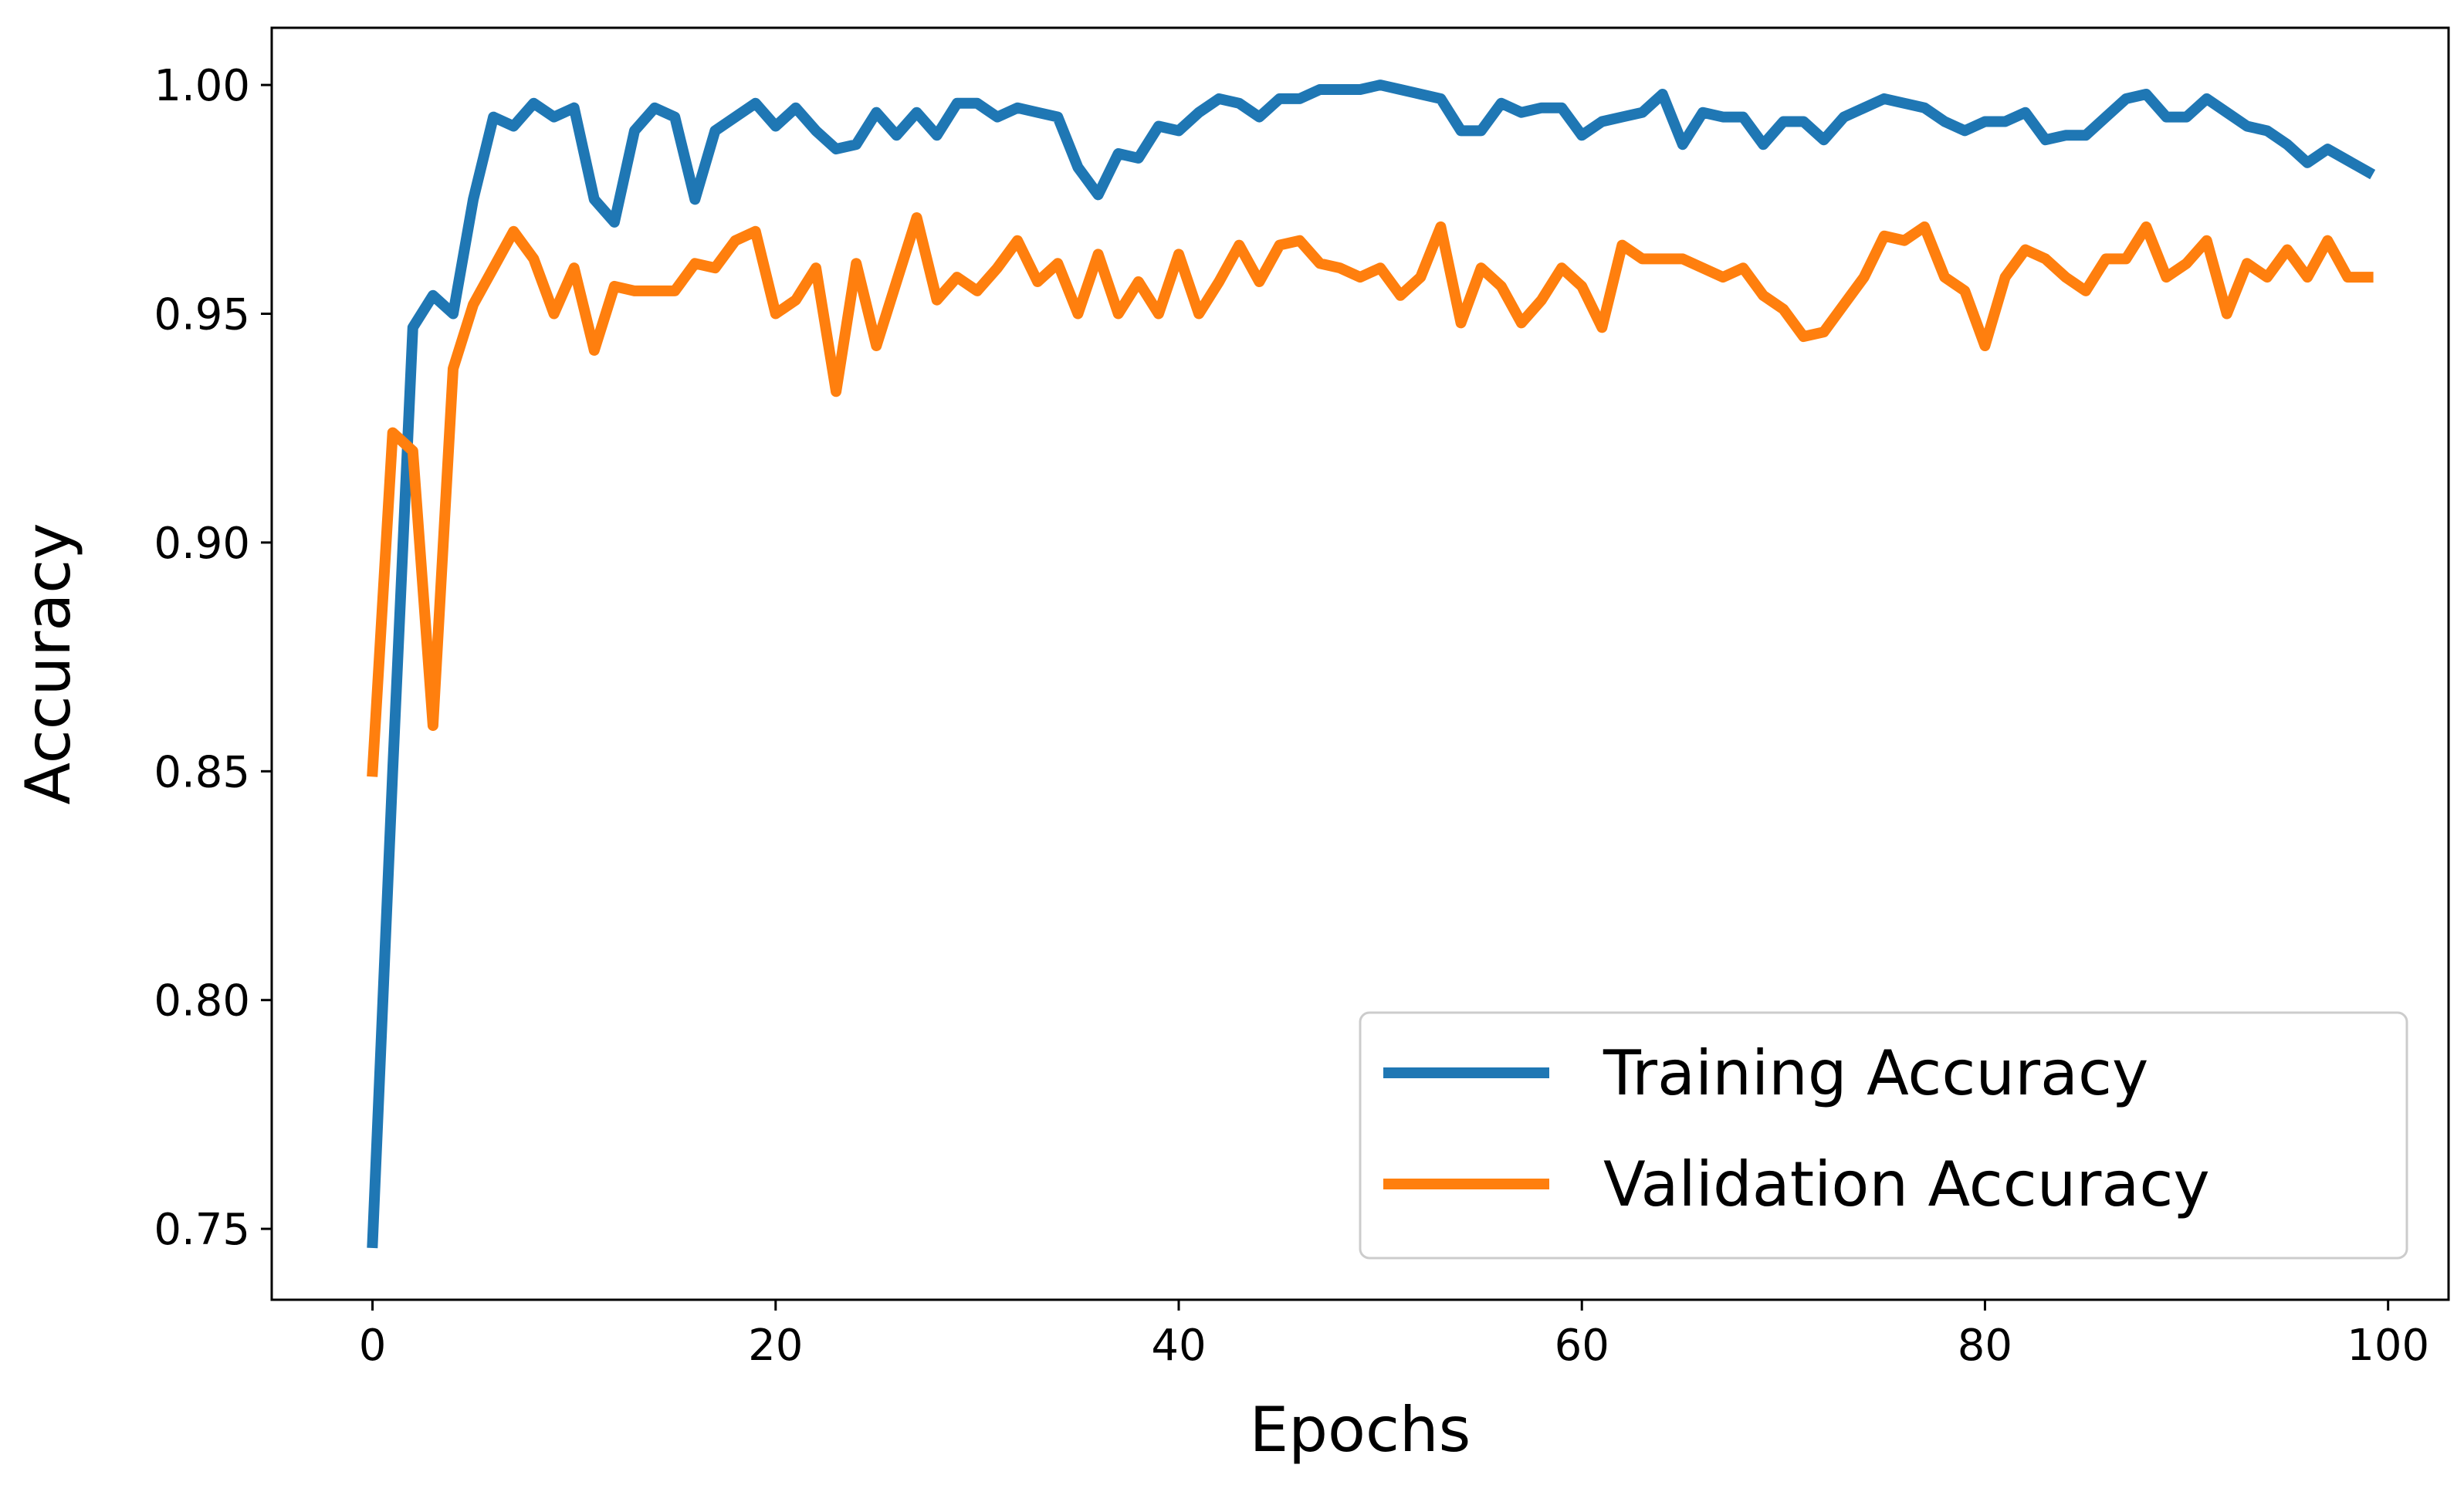 The image size is (2464, 1485). I want to click on x-tick-label: 80, so click(1985, 1346).